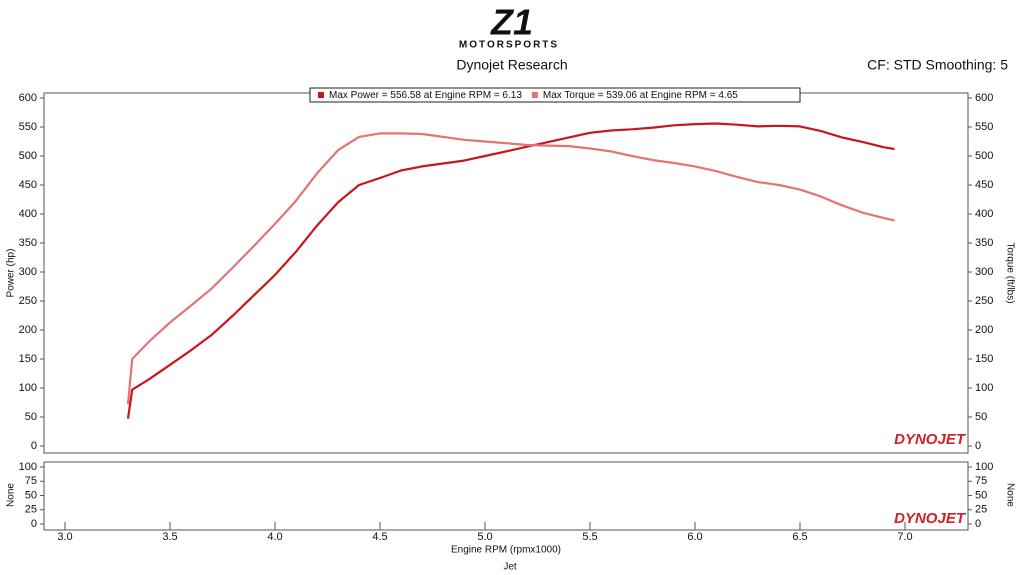 The width and height of the screenshot is (1024, 575). Describe the element at coordinates (28, 301) in the screenshot. I see `y-tick-label: 250` at that location.